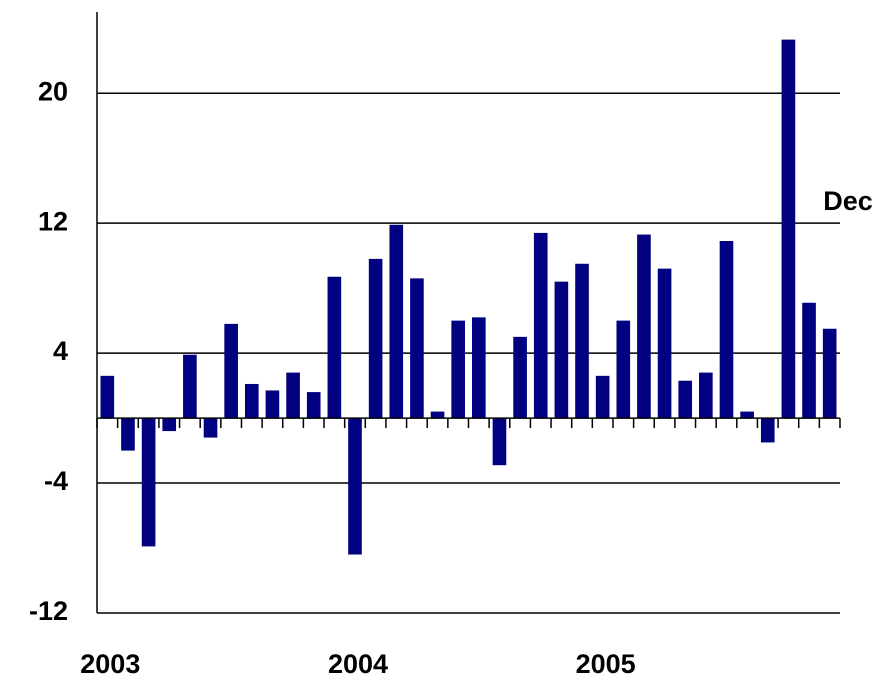 The width and height of the screenshot is (885, 690). I want to click on x-tick-label: 2004, so click(358, 664).